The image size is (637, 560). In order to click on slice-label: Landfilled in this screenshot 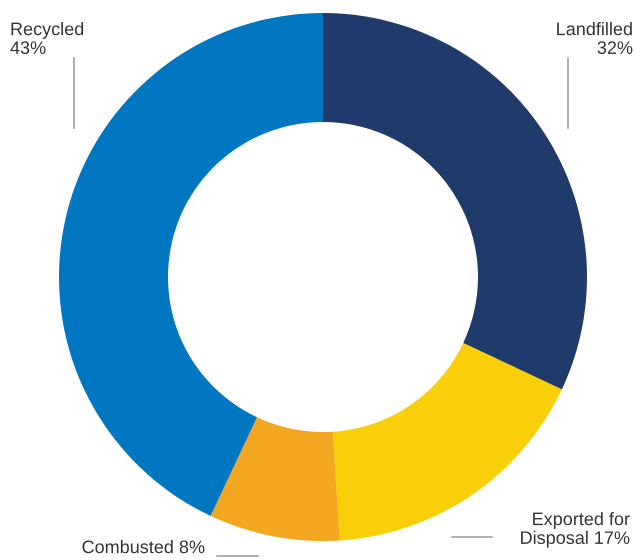, I will do `click(594, 29)`.